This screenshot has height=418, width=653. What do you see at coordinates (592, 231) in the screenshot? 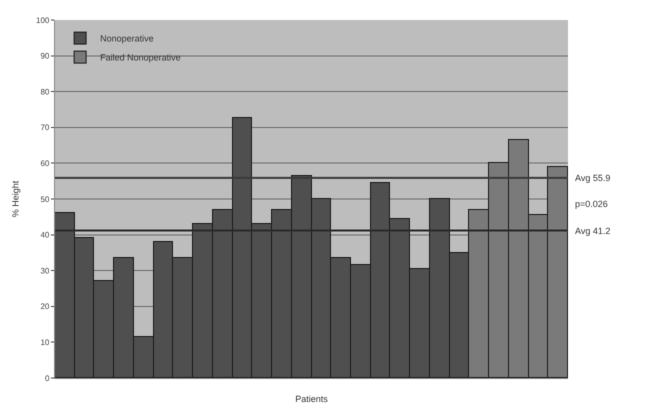
I see `ref-line-label: Avg 41.2` at bounding box center [592, 231].